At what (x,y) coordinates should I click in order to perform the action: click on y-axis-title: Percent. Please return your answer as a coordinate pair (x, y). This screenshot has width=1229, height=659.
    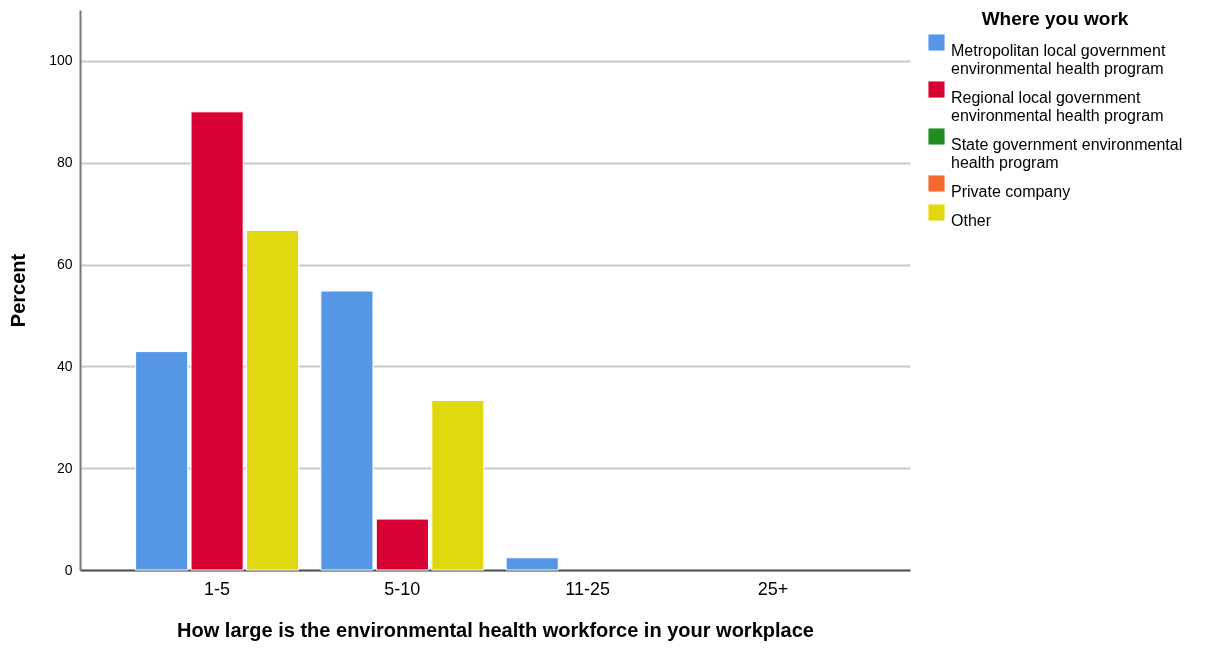
    Looking at the image, I should click on (18, 290).